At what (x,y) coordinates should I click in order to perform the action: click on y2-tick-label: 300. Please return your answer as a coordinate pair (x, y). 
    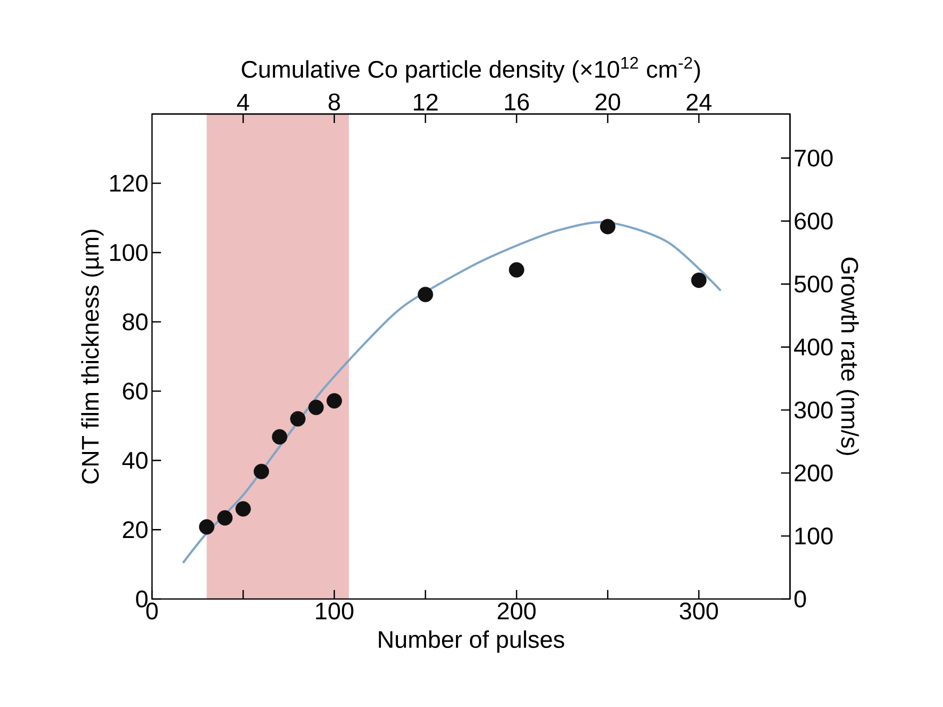
    Looking at the image, I should click on (813, 410).